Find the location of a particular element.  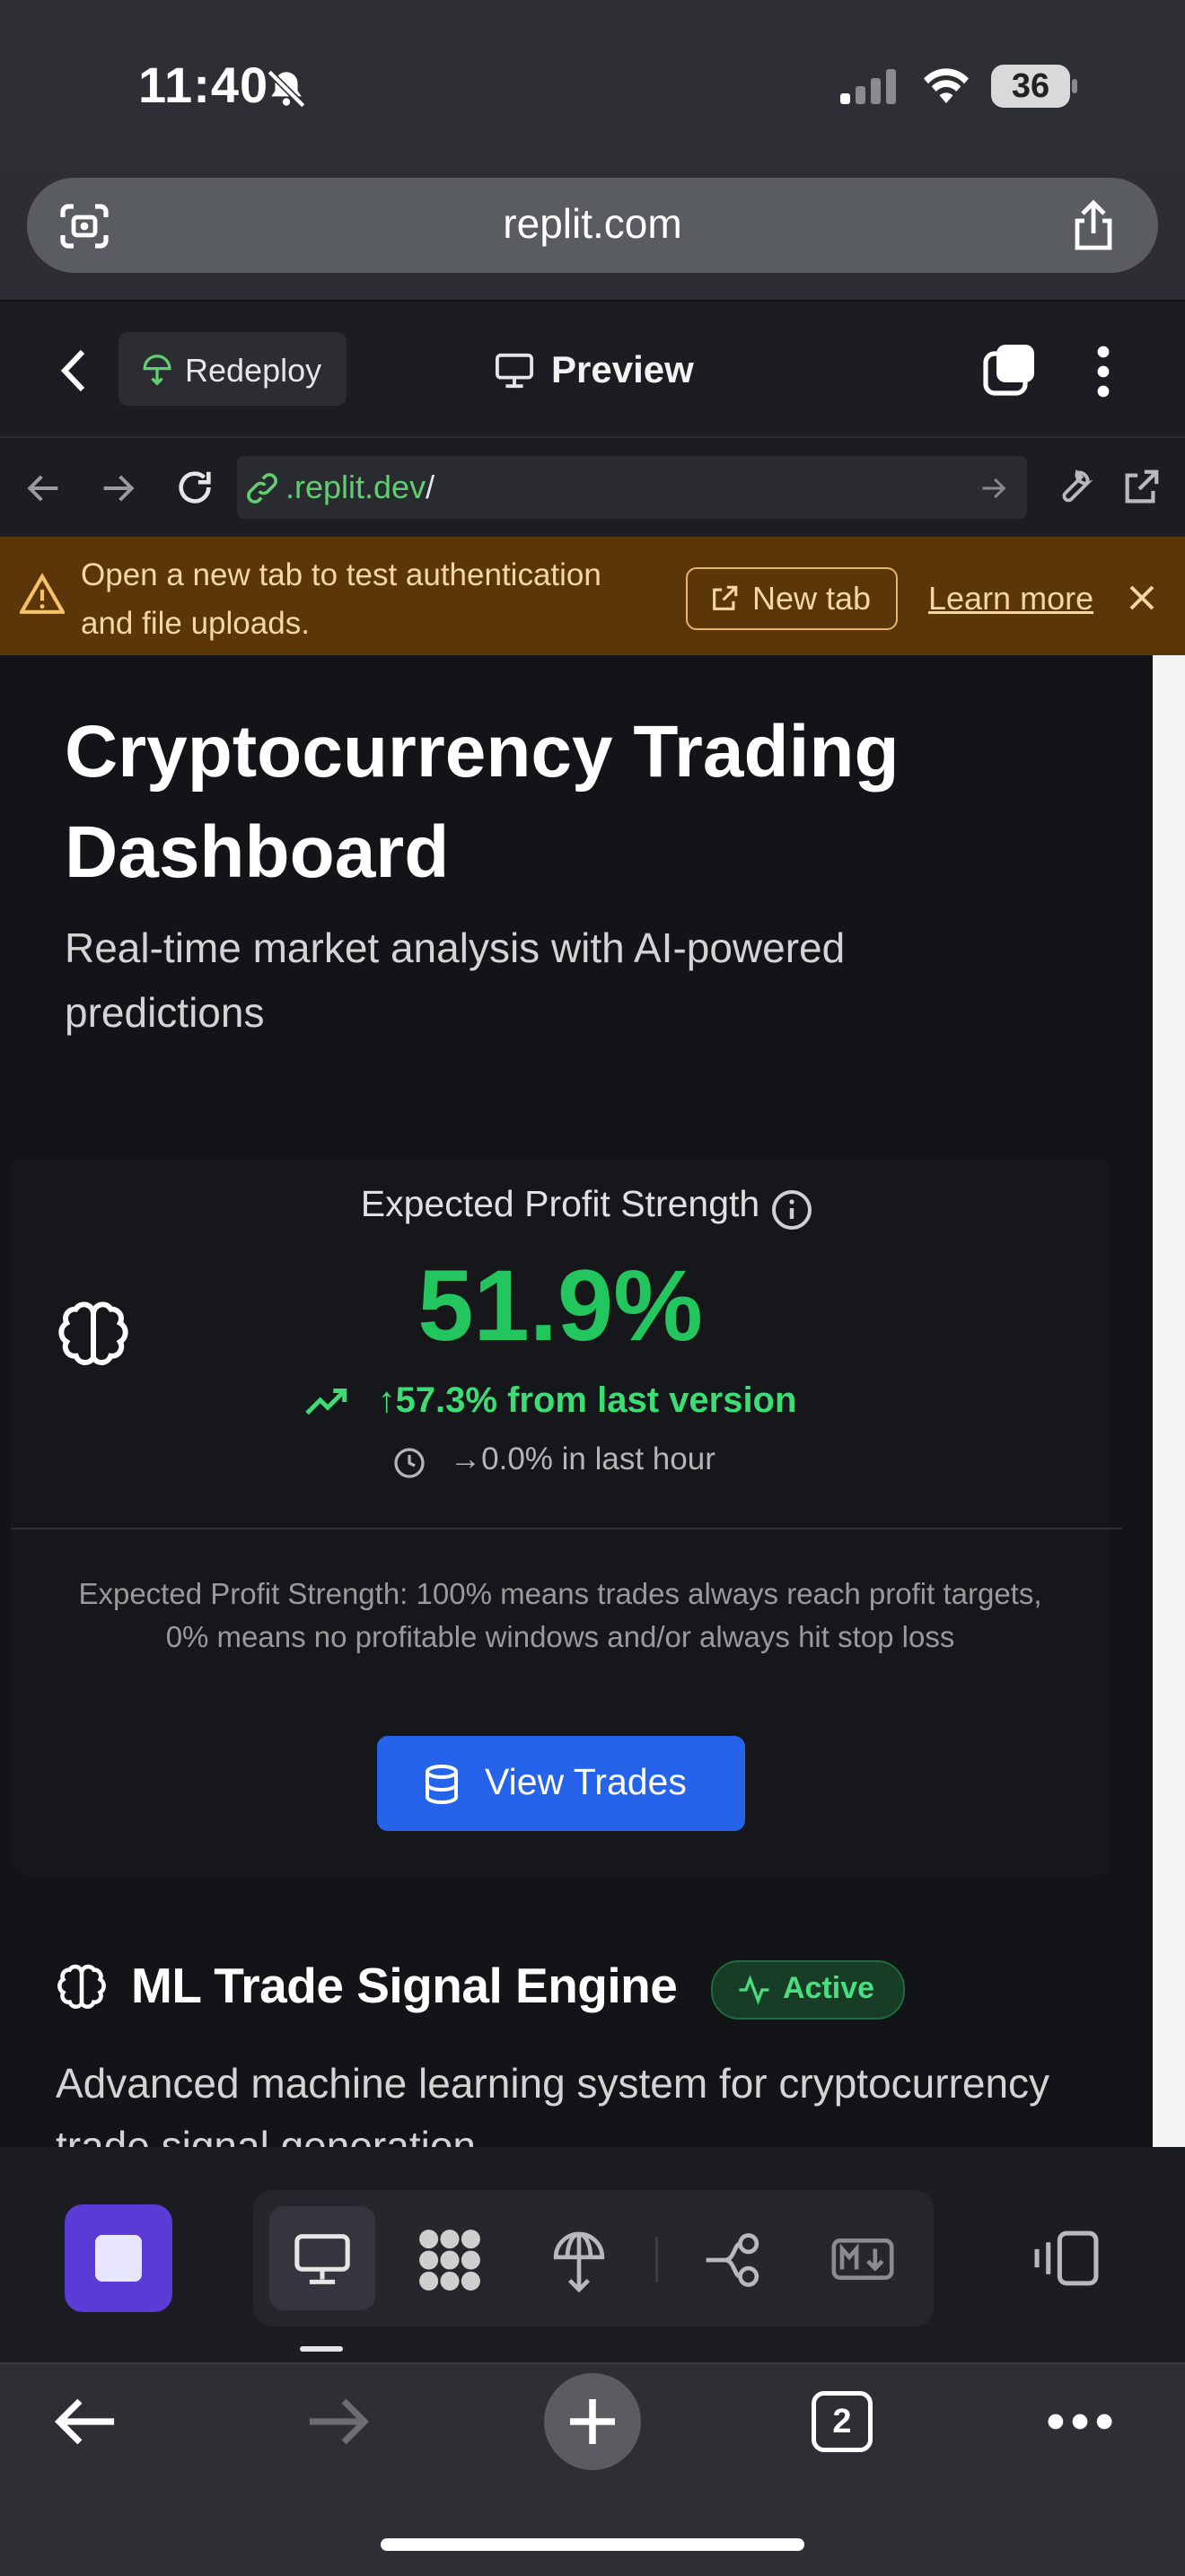

status-time: 11:40 is located at coordinates (203, 85).